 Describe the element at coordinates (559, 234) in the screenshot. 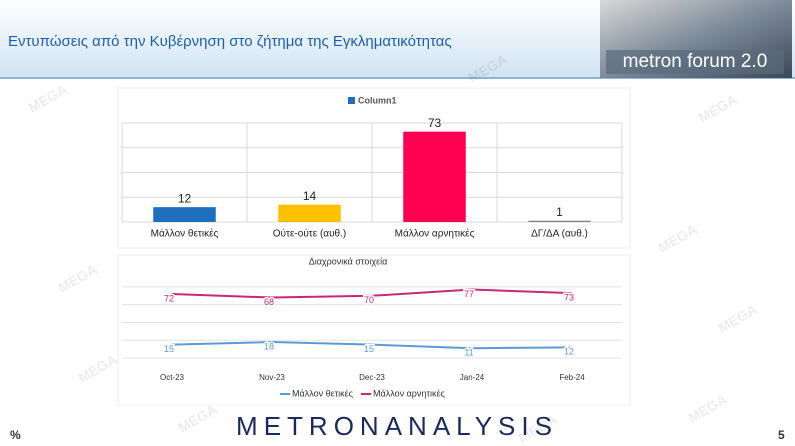

I see `x-tick-label: ΔΓ/ΔΑ (αυθ.)` at that location.